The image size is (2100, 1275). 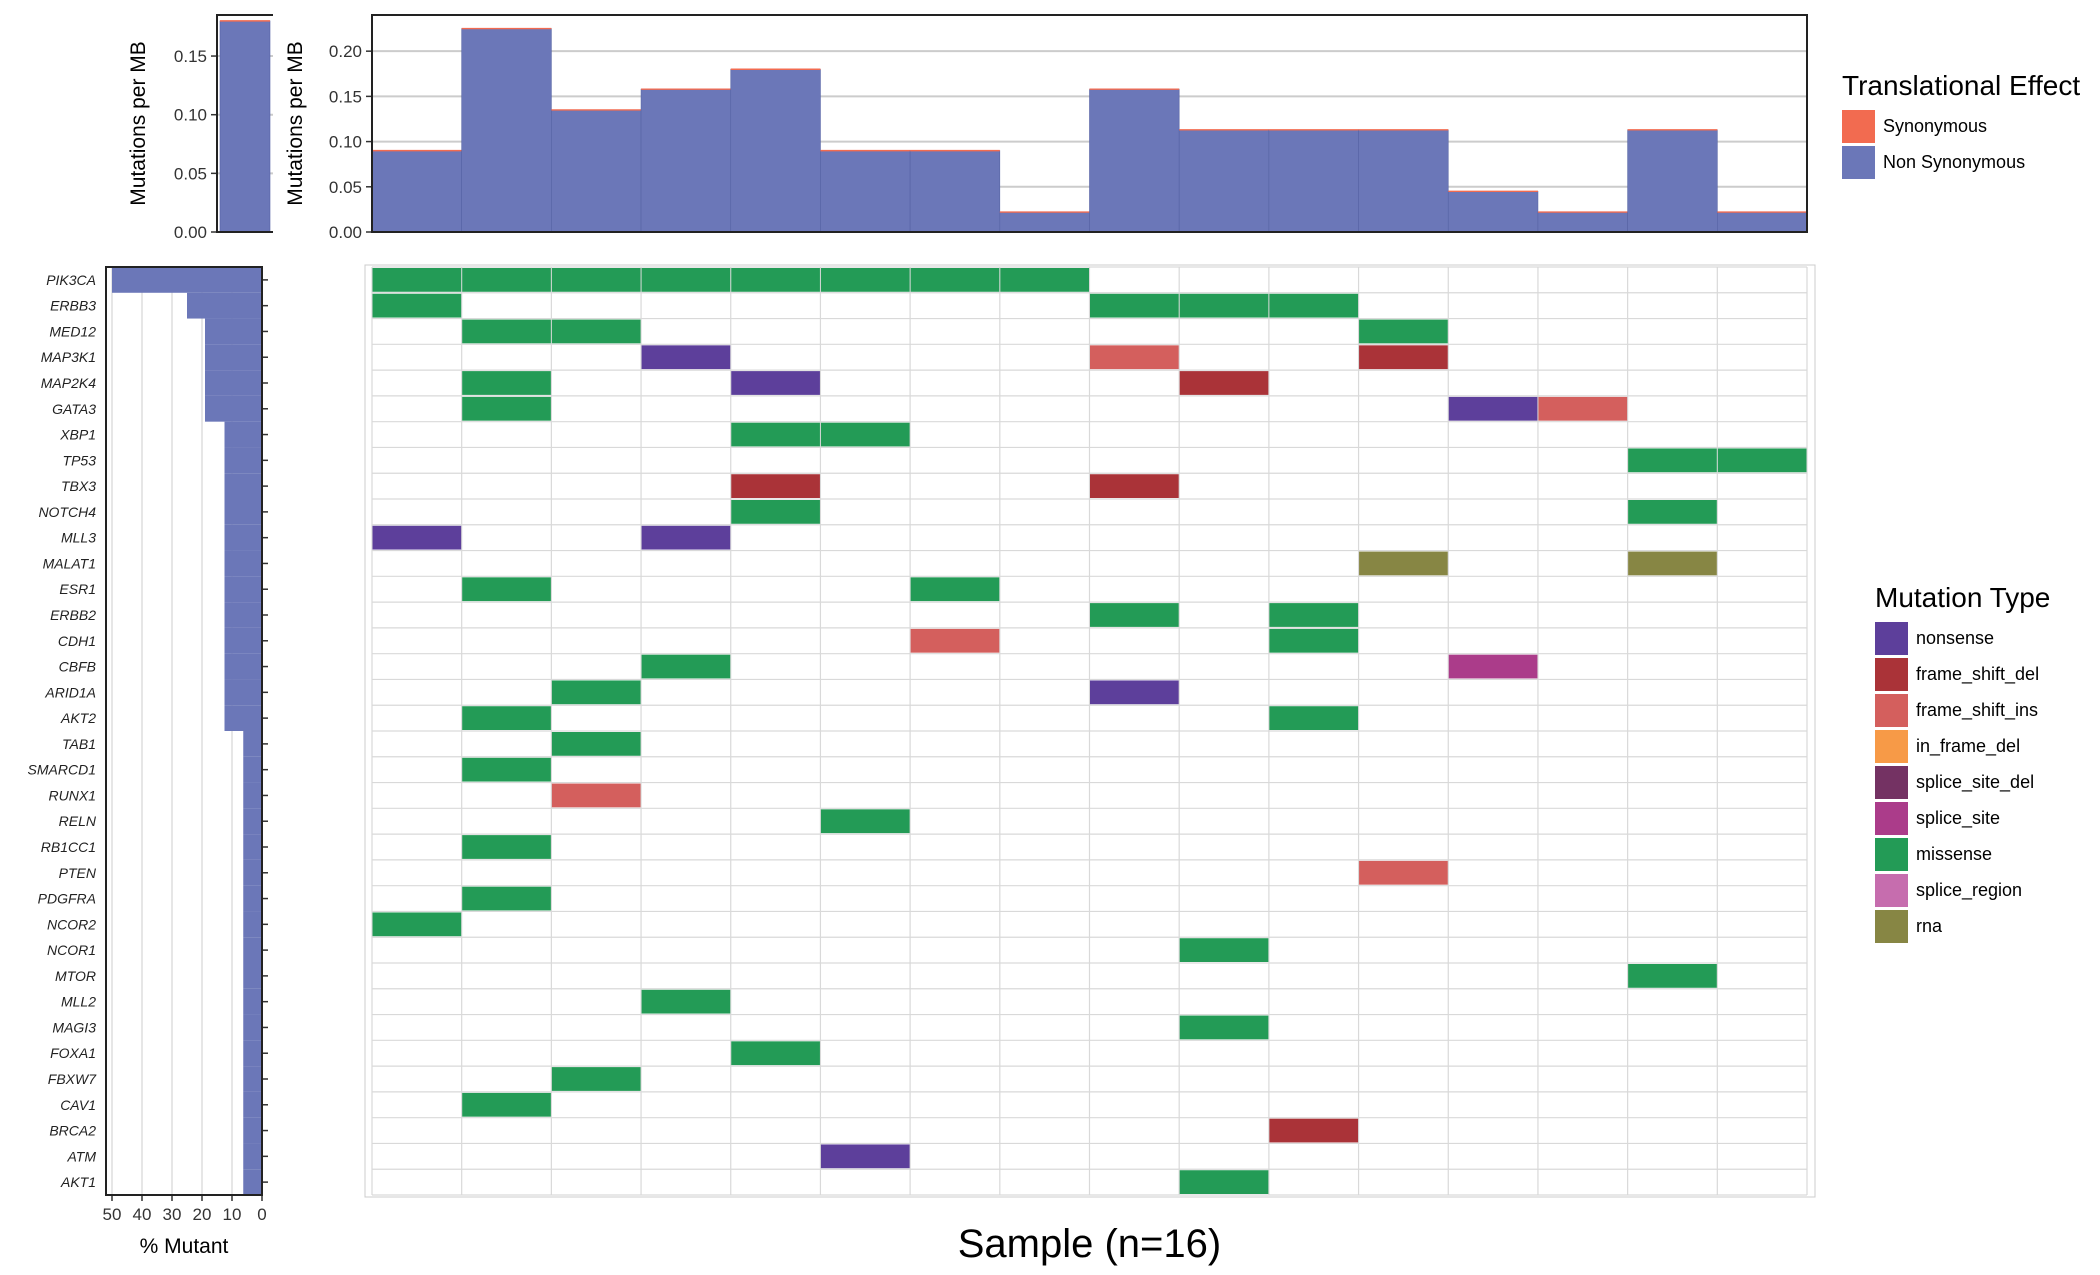 What do you see at coordinates (62, 770) in the screenshot?
I see `gene-label-smarcd1: SMARCD1` at bounding box center [62, 770].